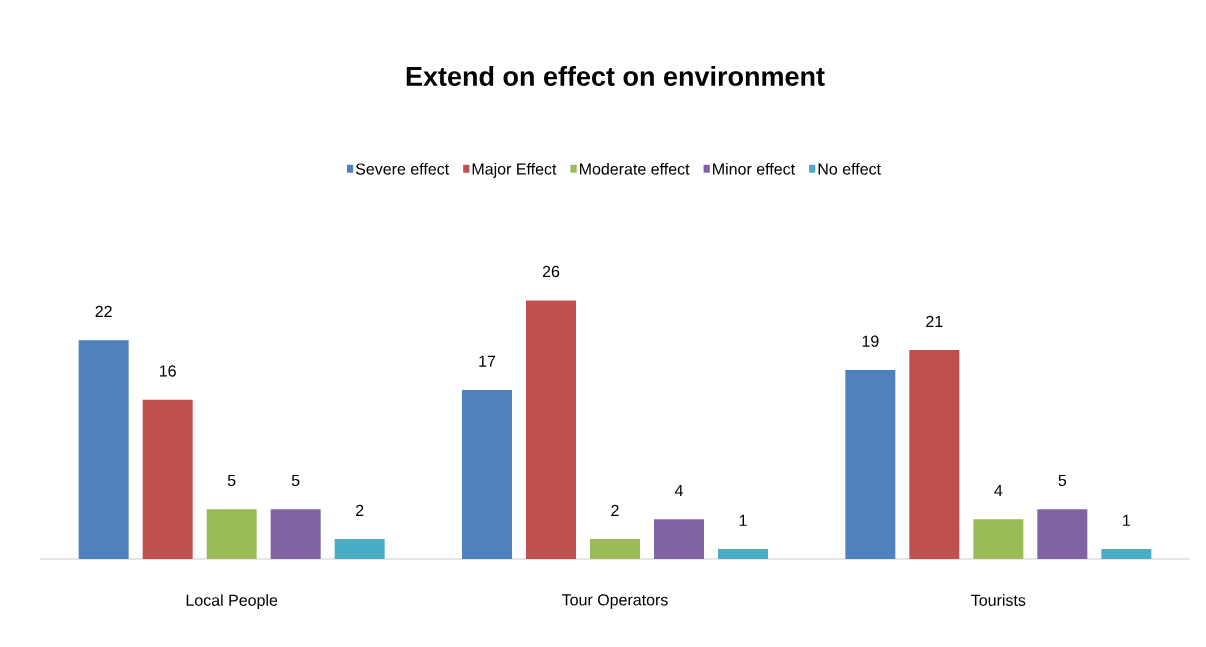 The image size is (1206, 647). What do you see at coordinates (232, 602) in the screenshot?
I see `x-tick-label: Local People` at bounding box center [232, 602].